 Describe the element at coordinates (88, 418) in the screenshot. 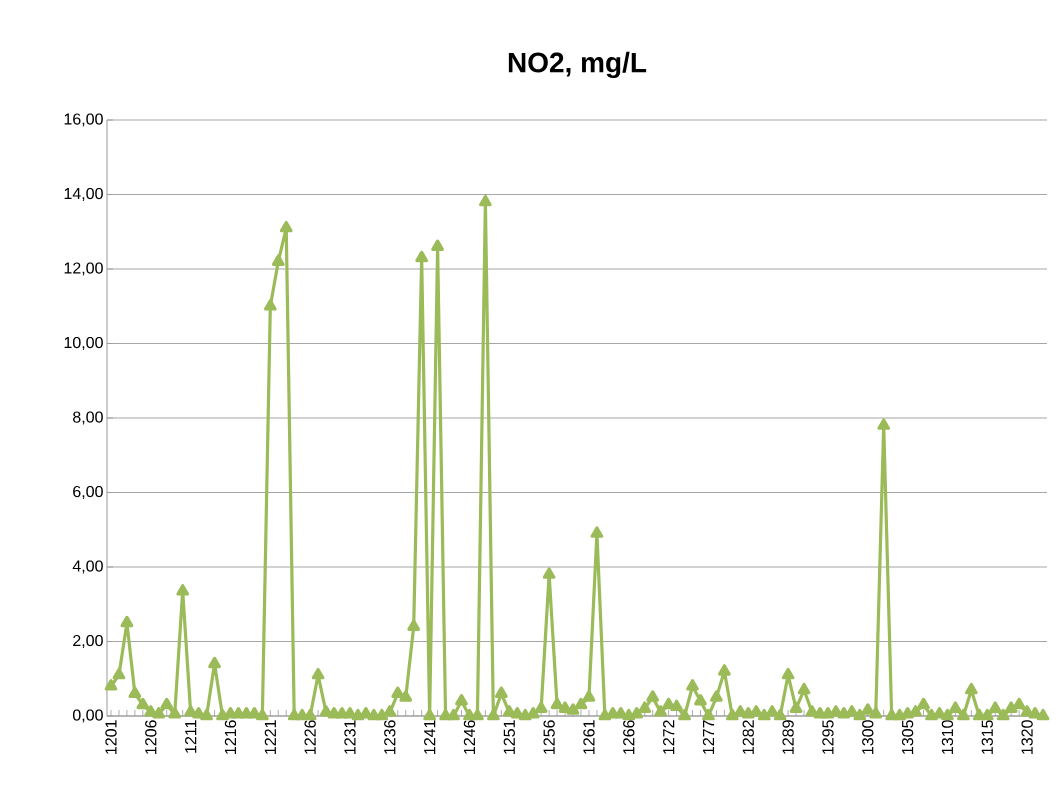

I see `y-tick-label: 8,00` at that location.